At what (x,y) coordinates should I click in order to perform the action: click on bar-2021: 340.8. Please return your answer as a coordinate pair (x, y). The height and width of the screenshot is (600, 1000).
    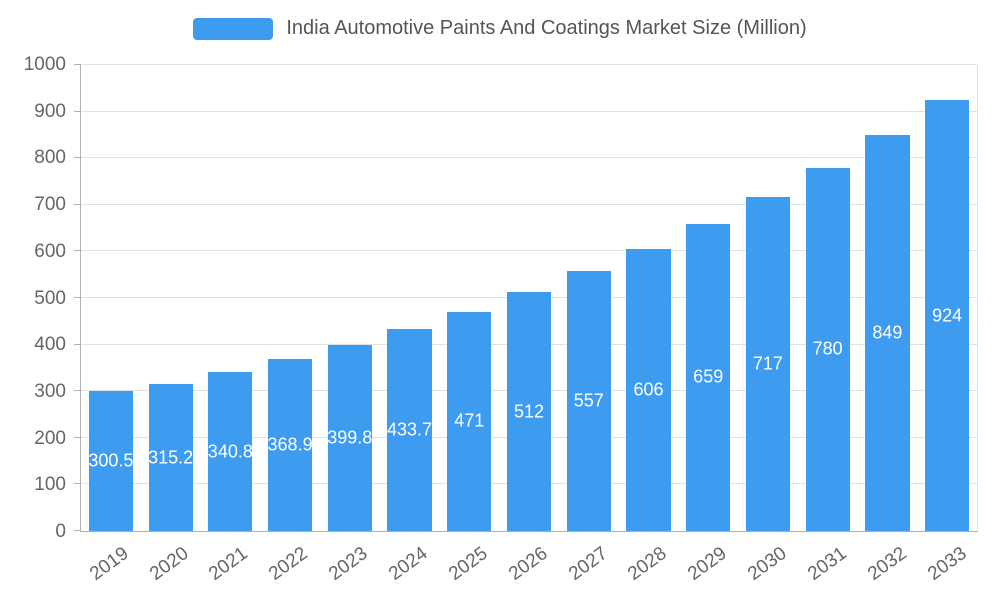
    Looking at the image, I should click on (230, 451).